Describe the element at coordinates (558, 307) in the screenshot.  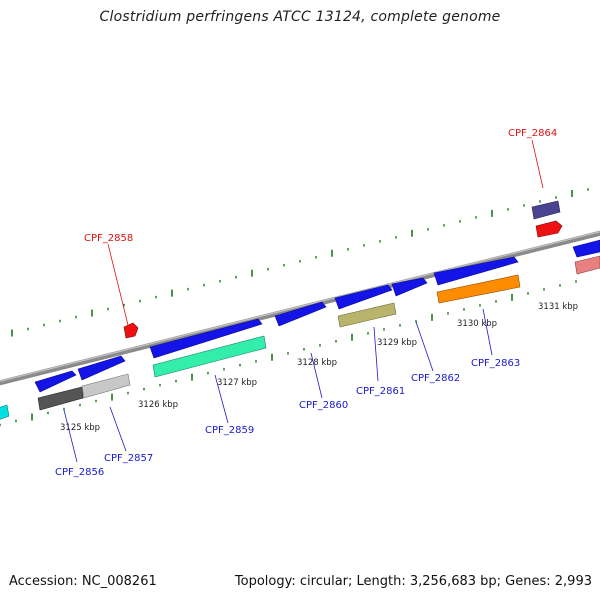
I see `kbp-label: 3131 kbp` at that location.